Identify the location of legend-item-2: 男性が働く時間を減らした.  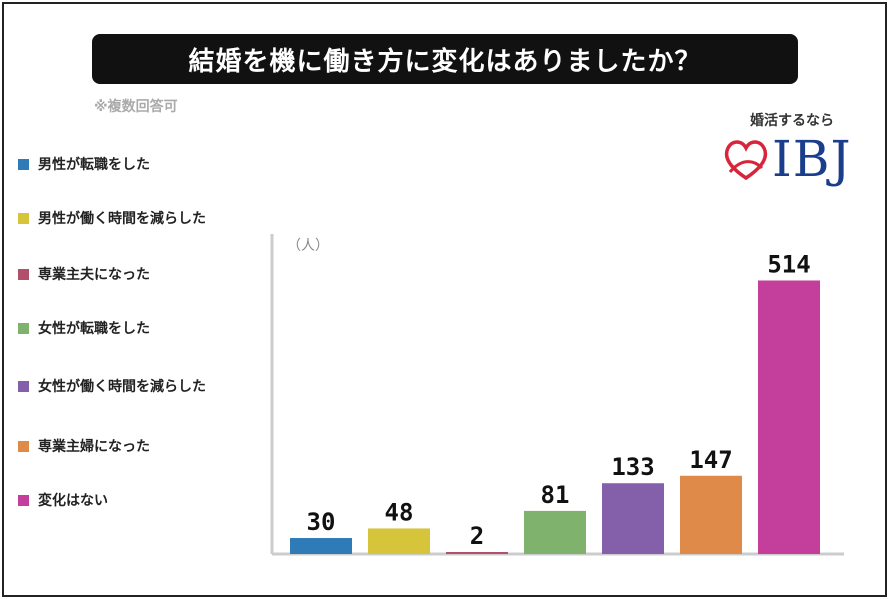
(112, 218).